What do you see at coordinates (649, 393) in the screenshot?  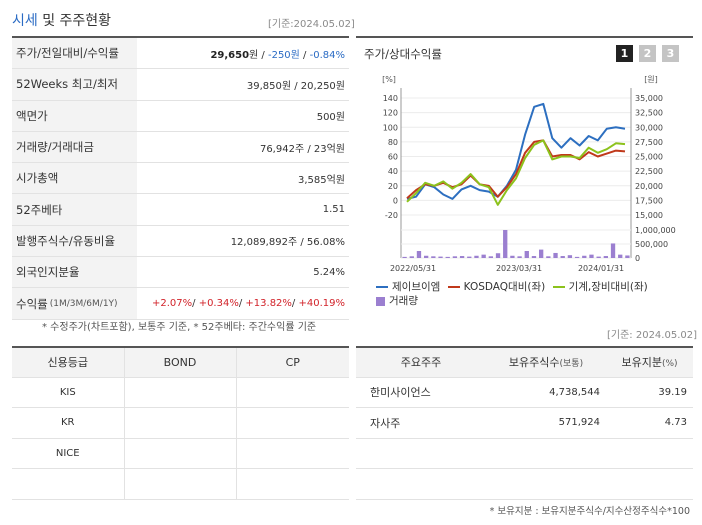 I see `table-cell: 39.19` at bounding box center [649, 393].